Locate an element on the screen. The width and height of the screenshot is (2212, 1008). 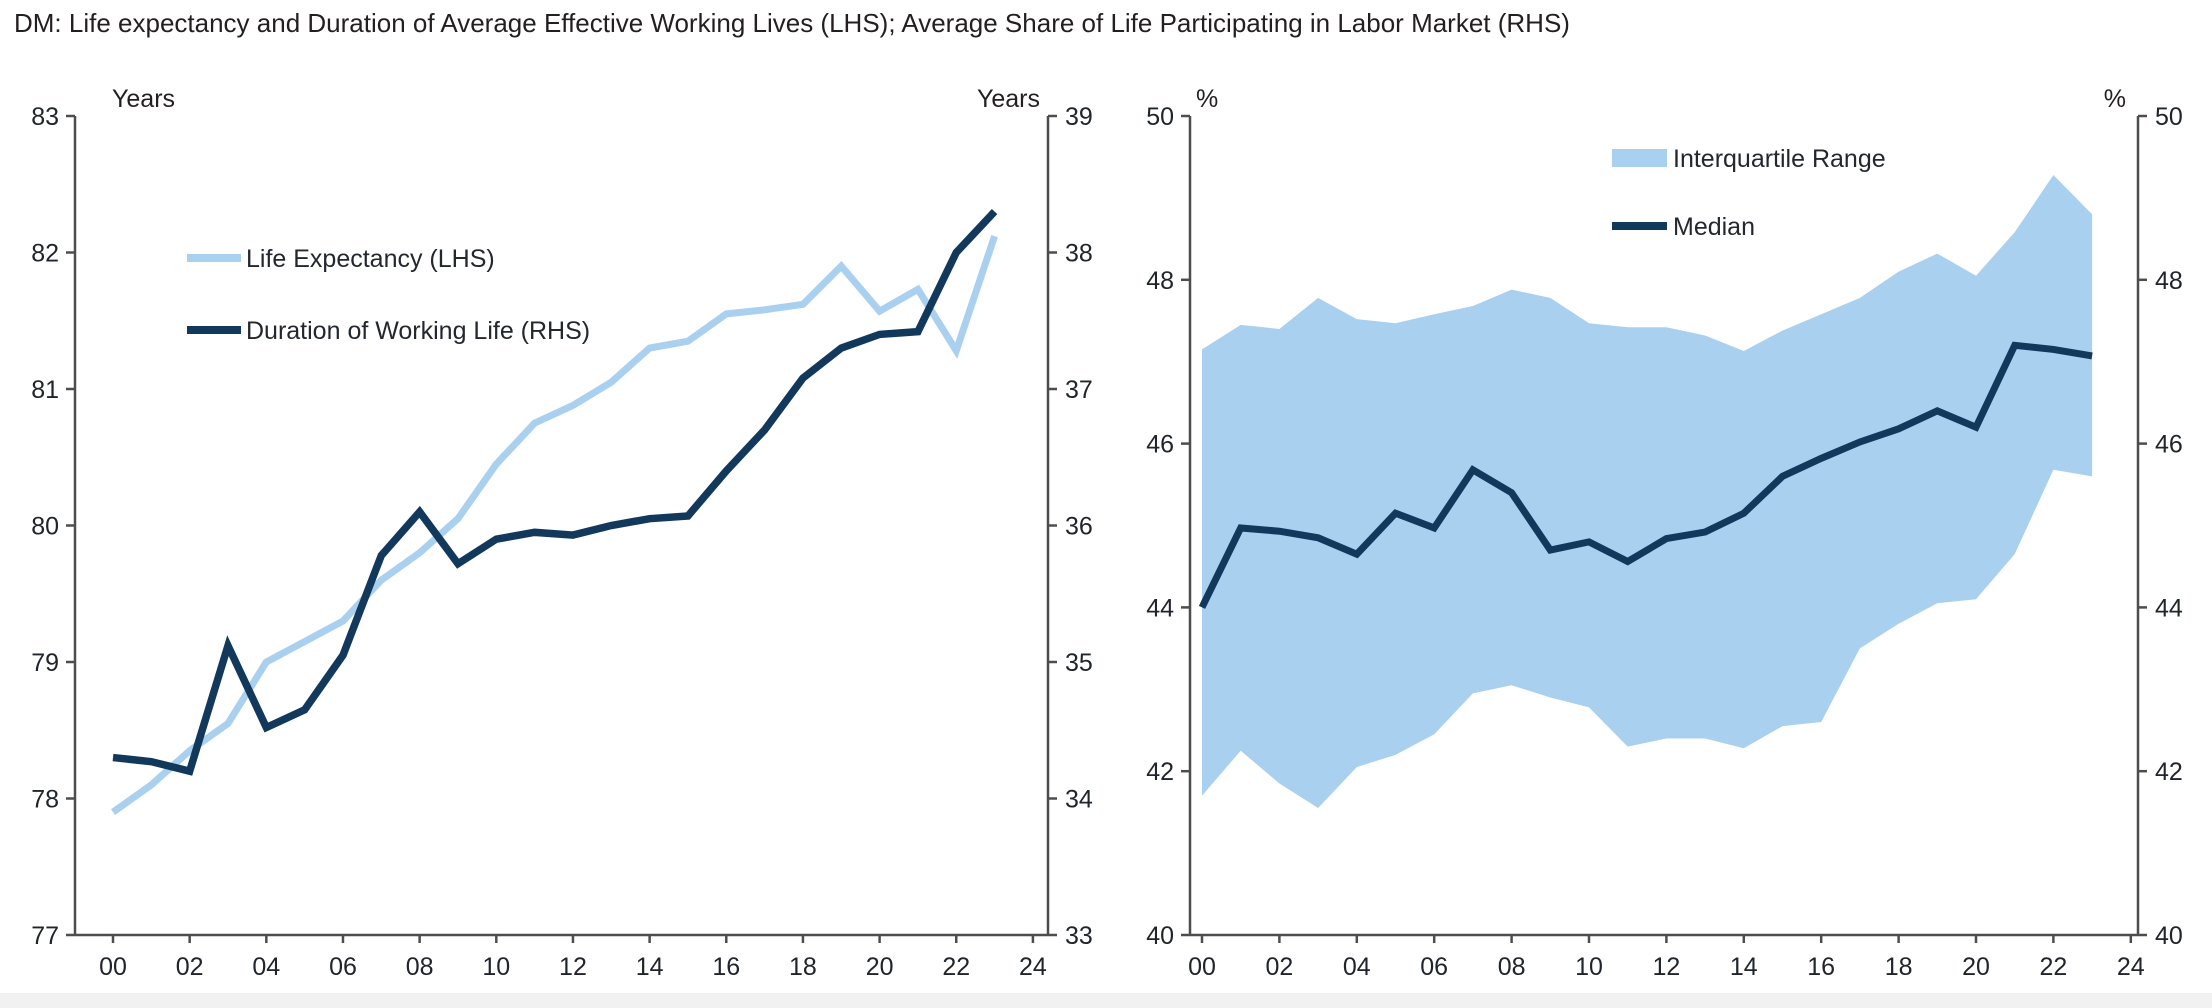
ytick-label-right: 44 is located at coordinates (2169, 608).